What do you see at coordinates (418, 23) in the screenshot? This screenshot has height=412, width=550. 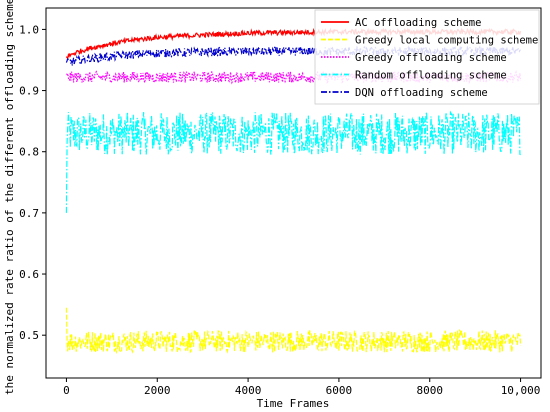 I see `legend-label-0: AC offloading scheme` at bounding box center [418, 23].